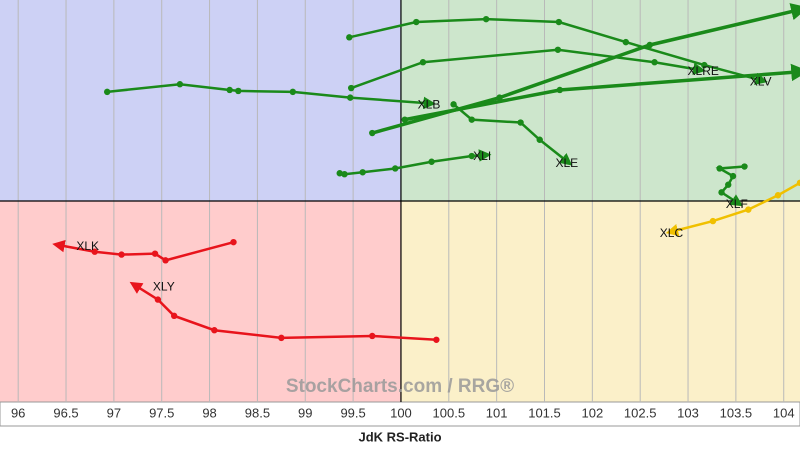  Describe the element at coordinates (703, 71) in the screenshot. I see `legend-label: XLRE` at that location.